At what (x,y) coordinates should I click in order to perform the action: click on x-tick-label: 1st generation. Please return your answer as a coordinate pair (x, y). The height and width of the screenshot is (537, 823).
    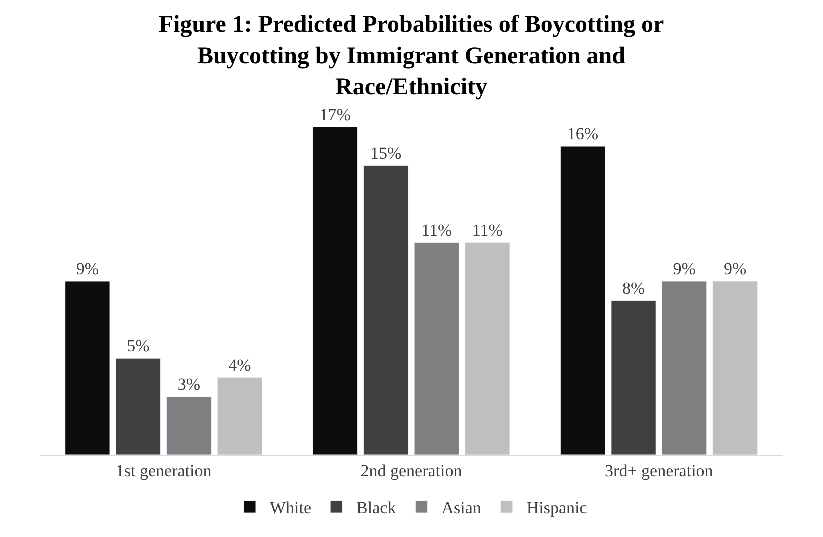
    Looking at the image, I should click on (164, 470).